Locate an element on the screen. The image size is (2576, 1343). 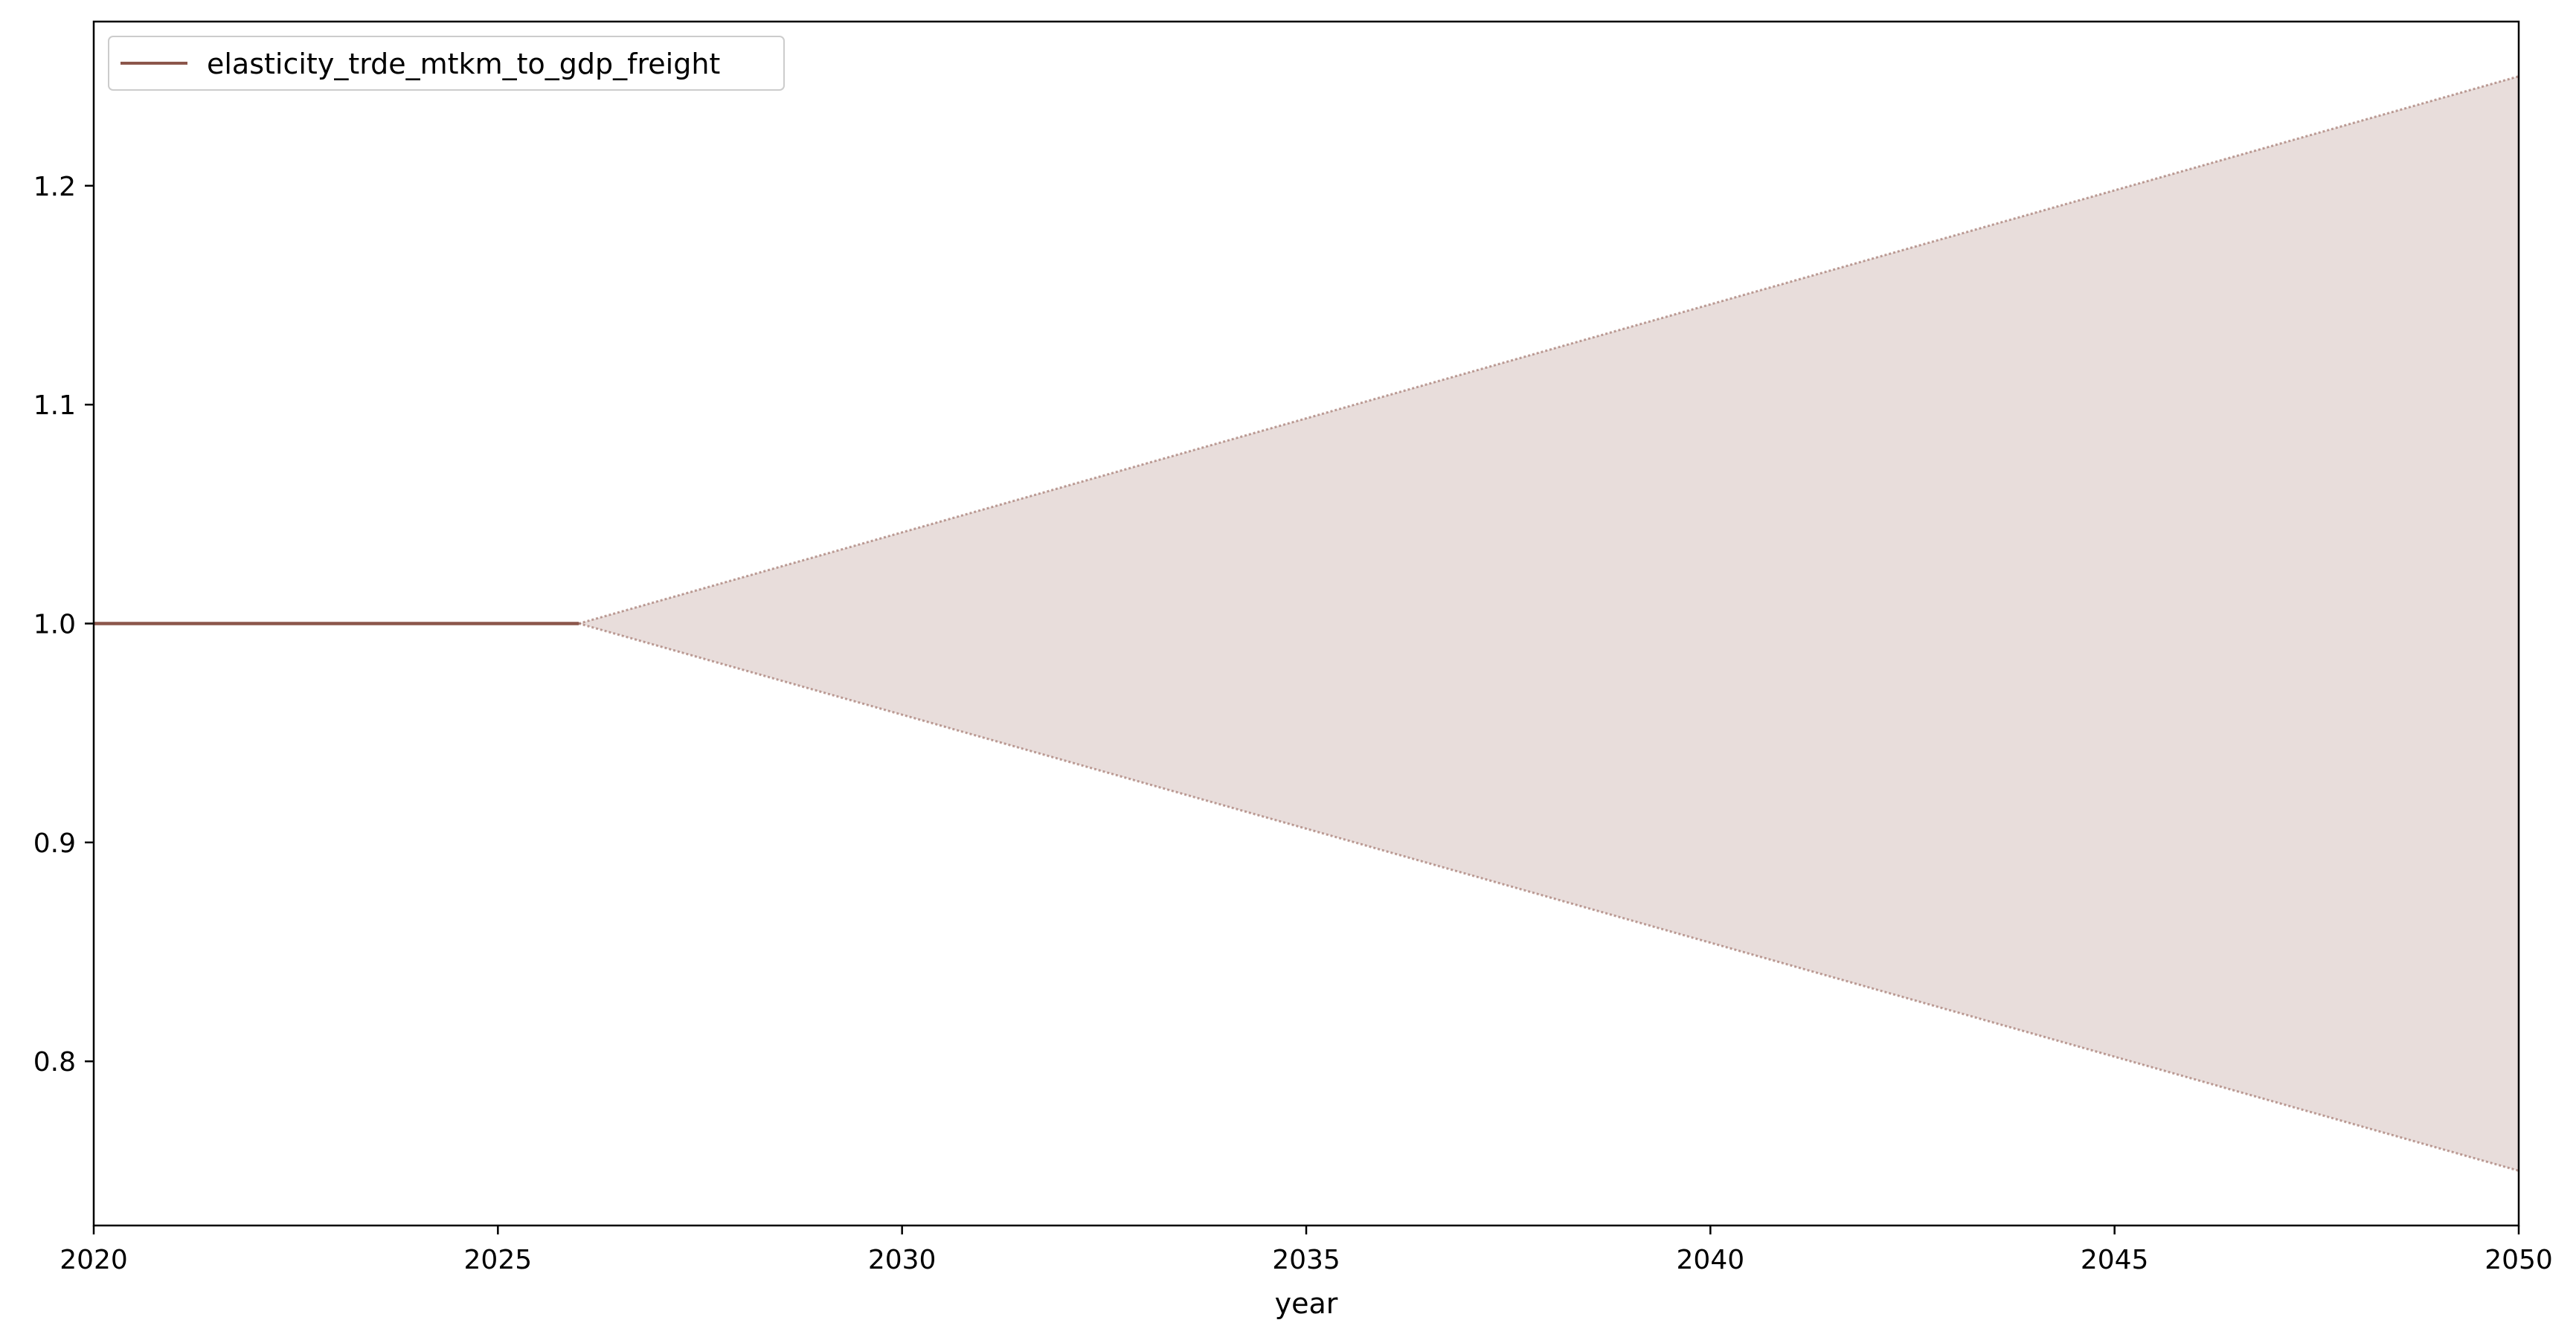
x-tick-label: 2025 is located at coordinates (498, 1260).